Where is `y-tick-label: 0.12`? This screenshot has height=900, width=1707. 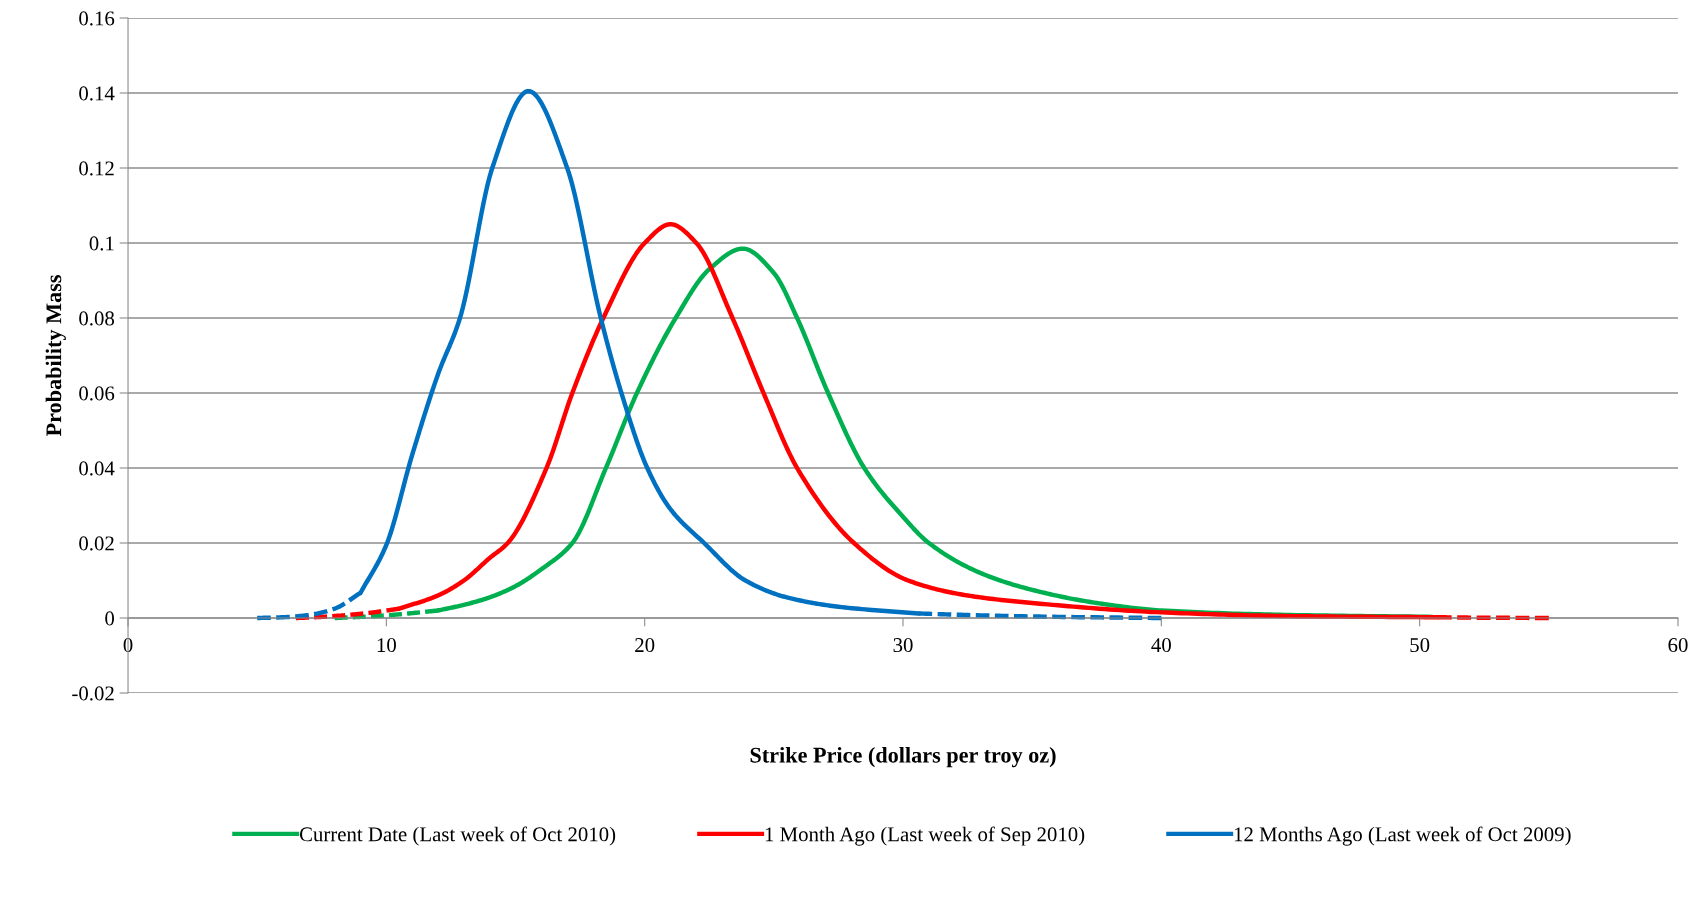
y-tick-label: 0.12 is located at coordinates (96, 168).